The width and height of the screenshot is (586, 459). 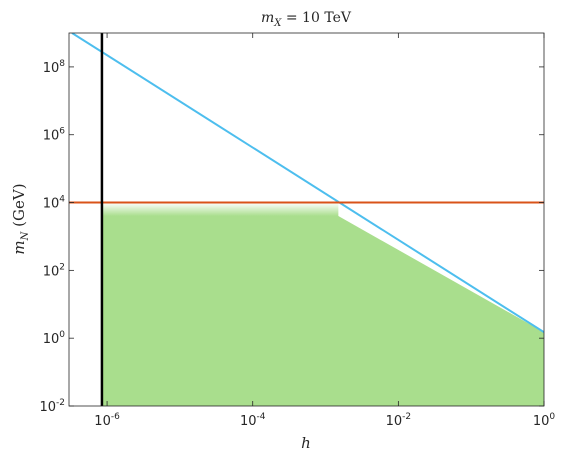 I want to click on y-tick-label-5: 10⁸, so click(x=54, y=67).